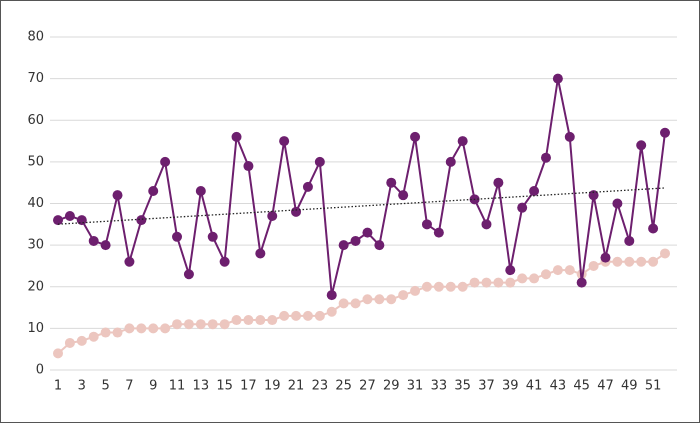 The width and height of the screenshot is (700, 423). Describe the element at coordinates (653, 386) in the screenshot. I see `x-tick-label: 51` at that location.